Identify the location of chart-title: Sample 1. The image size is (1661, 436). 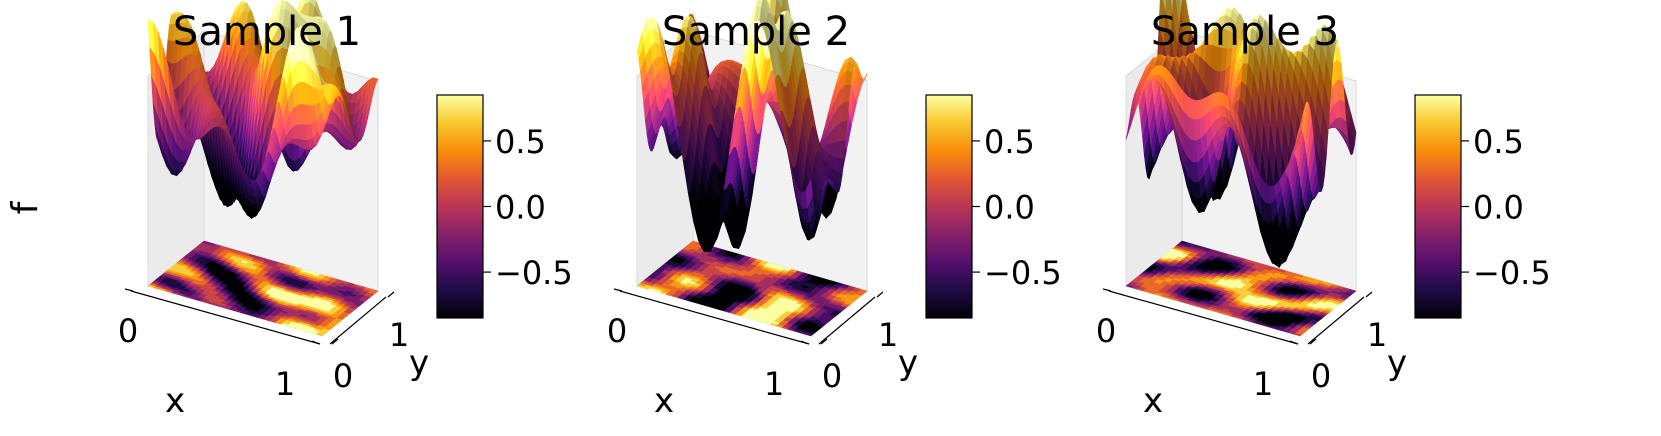
(267, 32).